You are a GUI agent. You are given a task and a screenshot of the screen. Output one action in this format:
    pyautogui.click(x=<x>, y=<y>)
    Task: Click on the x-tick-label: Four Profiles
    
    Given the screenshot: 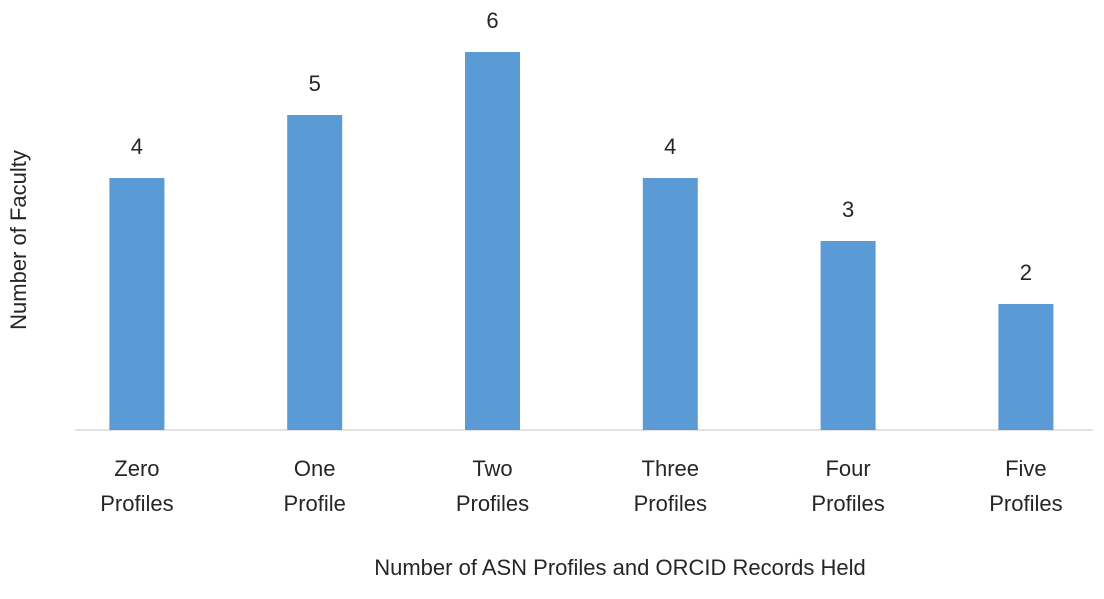 What is the action you would take?
    pyautogui.click(x=847, y=486)
    